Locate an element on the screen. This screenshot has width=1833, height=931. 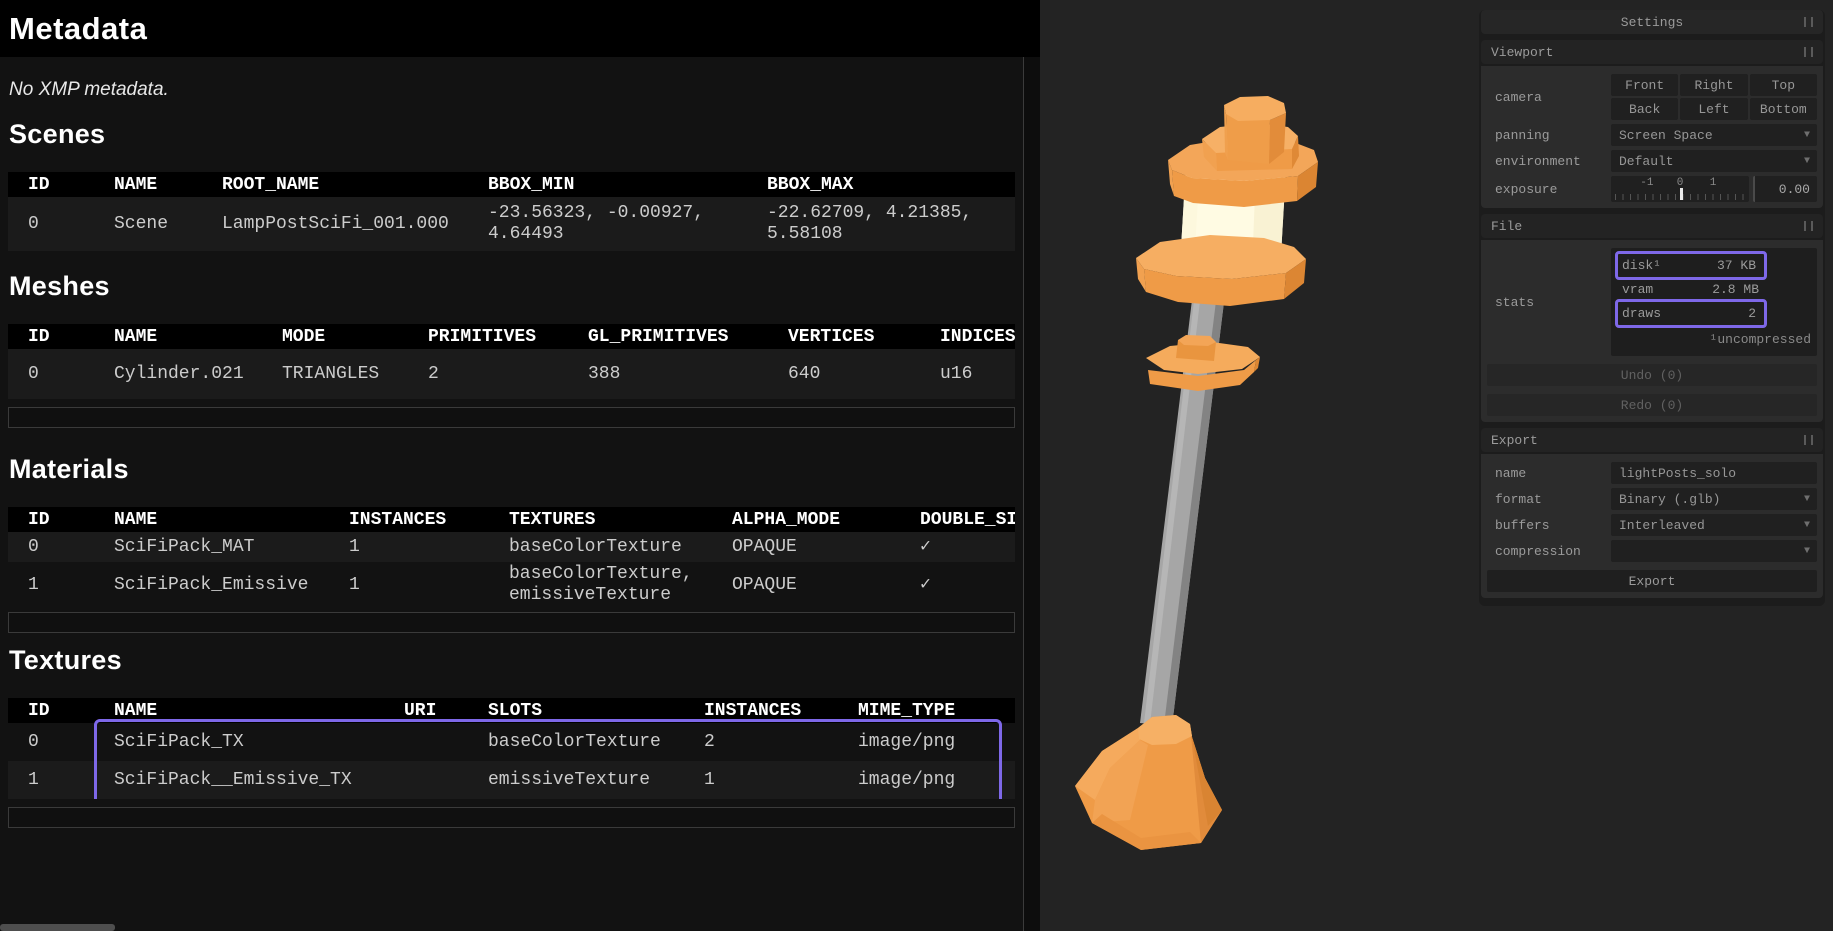
environment-label: environment is located at coordinates (1538, 161).